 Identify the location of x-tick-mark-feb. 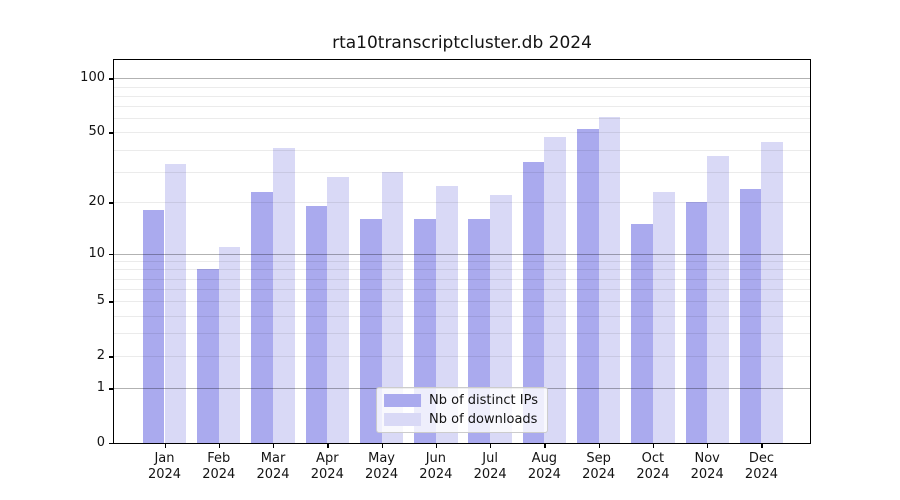
(219, 446).